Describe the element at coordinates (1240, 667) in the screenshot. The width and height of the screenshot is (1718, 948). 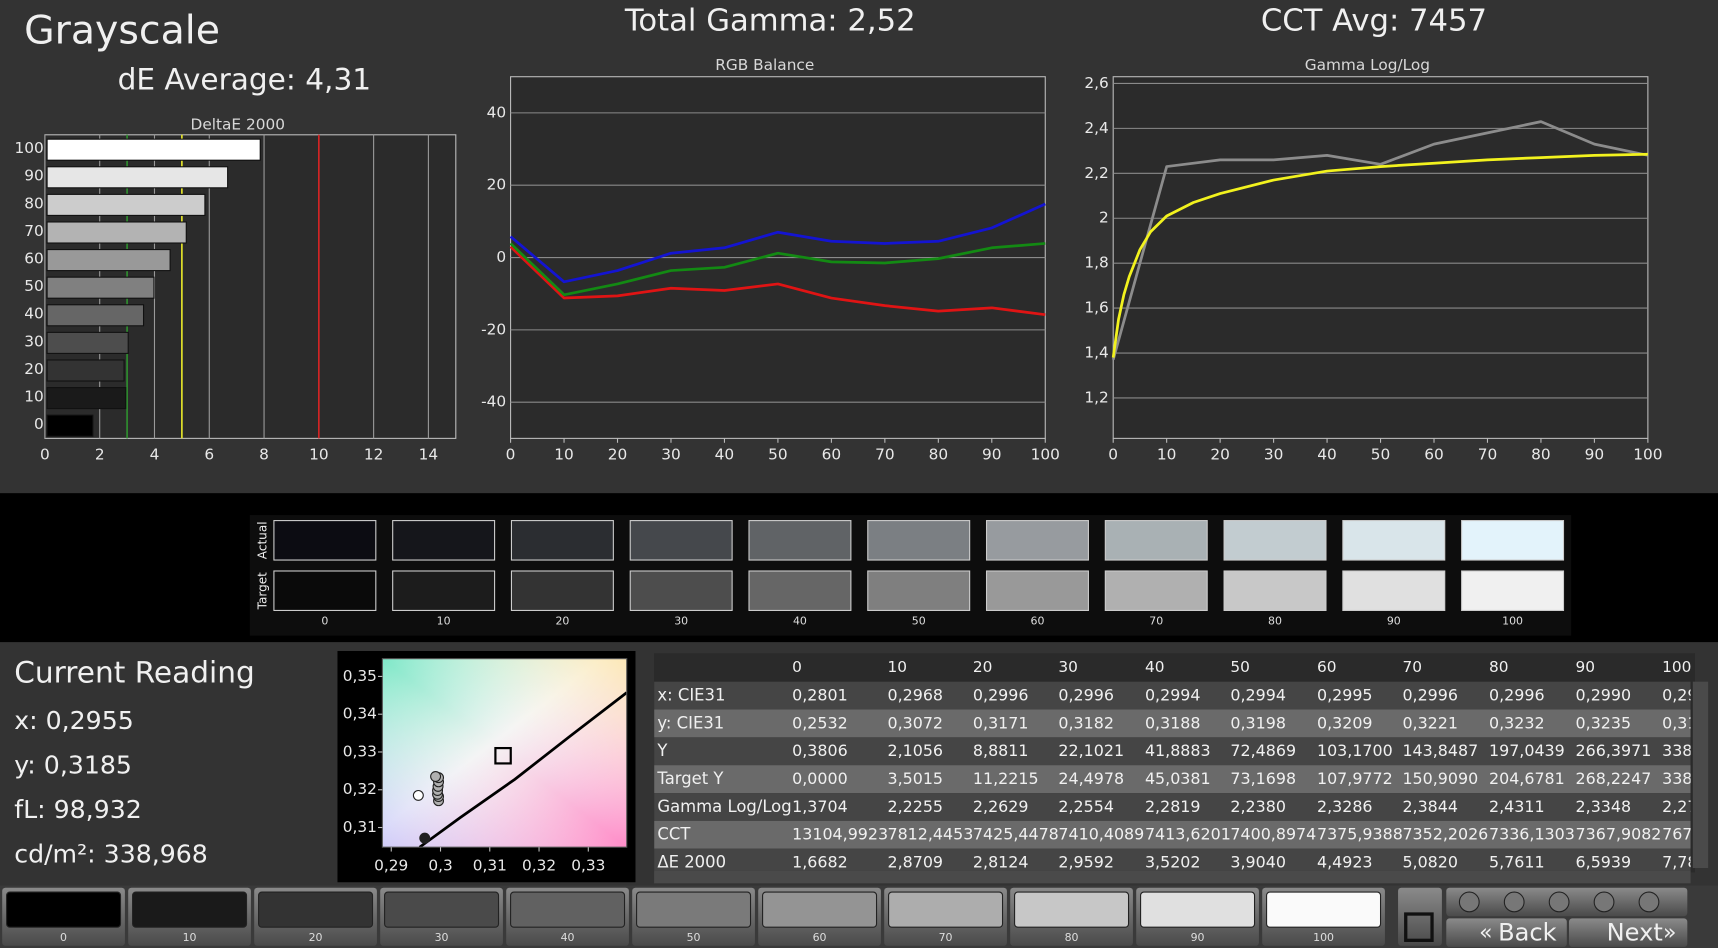
I see `column-header: 50` at that location.